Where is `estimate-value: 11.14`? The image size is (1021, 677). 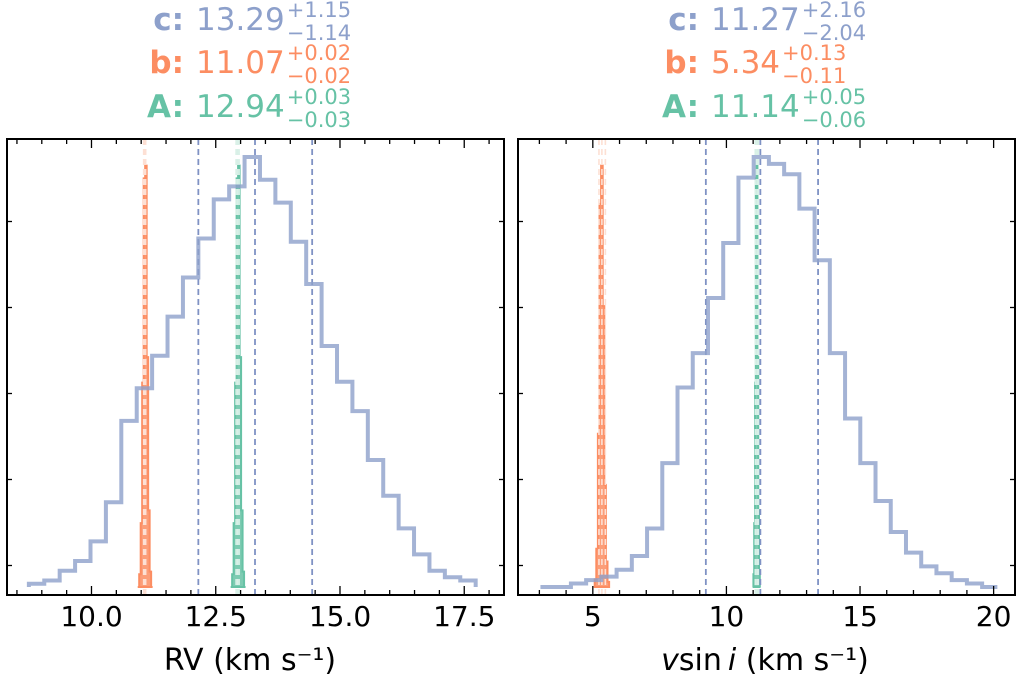 estimate-value: 11.14 is located at coordinates (755, 107).